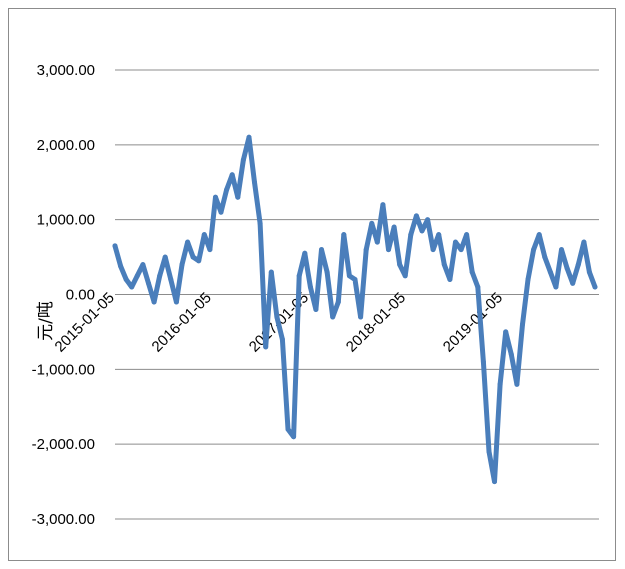 The height and width of the screenshot is (569, 625). What do you see at coordinates (46, 321) in the screenshot?
I see `y-axis-label: 元/吨` at bounding box center [46, 321].